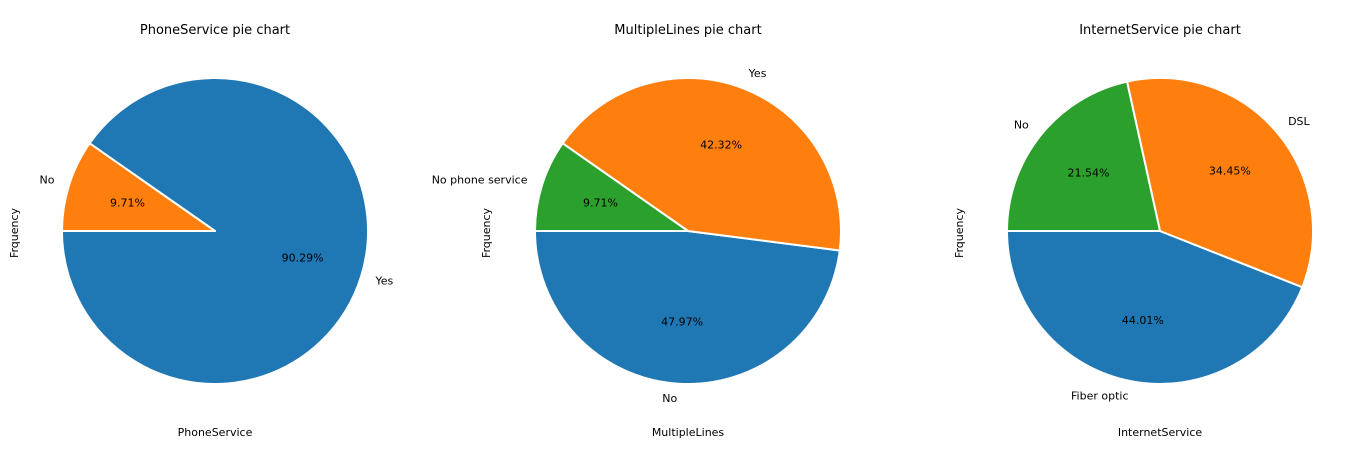 The image size is (1345, 452). Describe the element at coordinates (215, 432) in the screenshot. I see `x-axis-label: PhoneService` at that location.